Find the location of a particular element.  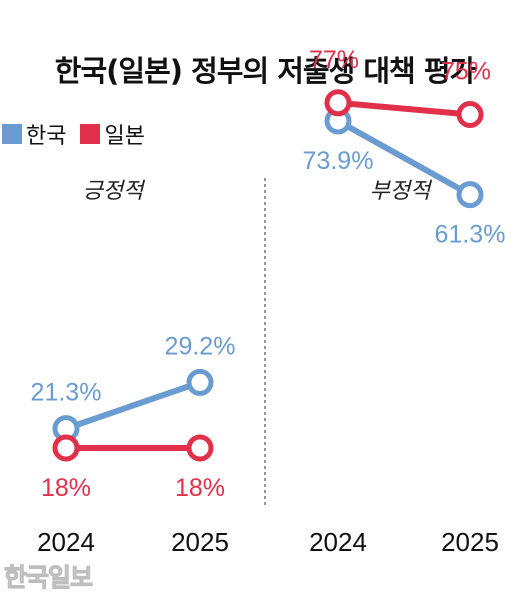

legend-swatch-japan is located at coordinates (90, 134).